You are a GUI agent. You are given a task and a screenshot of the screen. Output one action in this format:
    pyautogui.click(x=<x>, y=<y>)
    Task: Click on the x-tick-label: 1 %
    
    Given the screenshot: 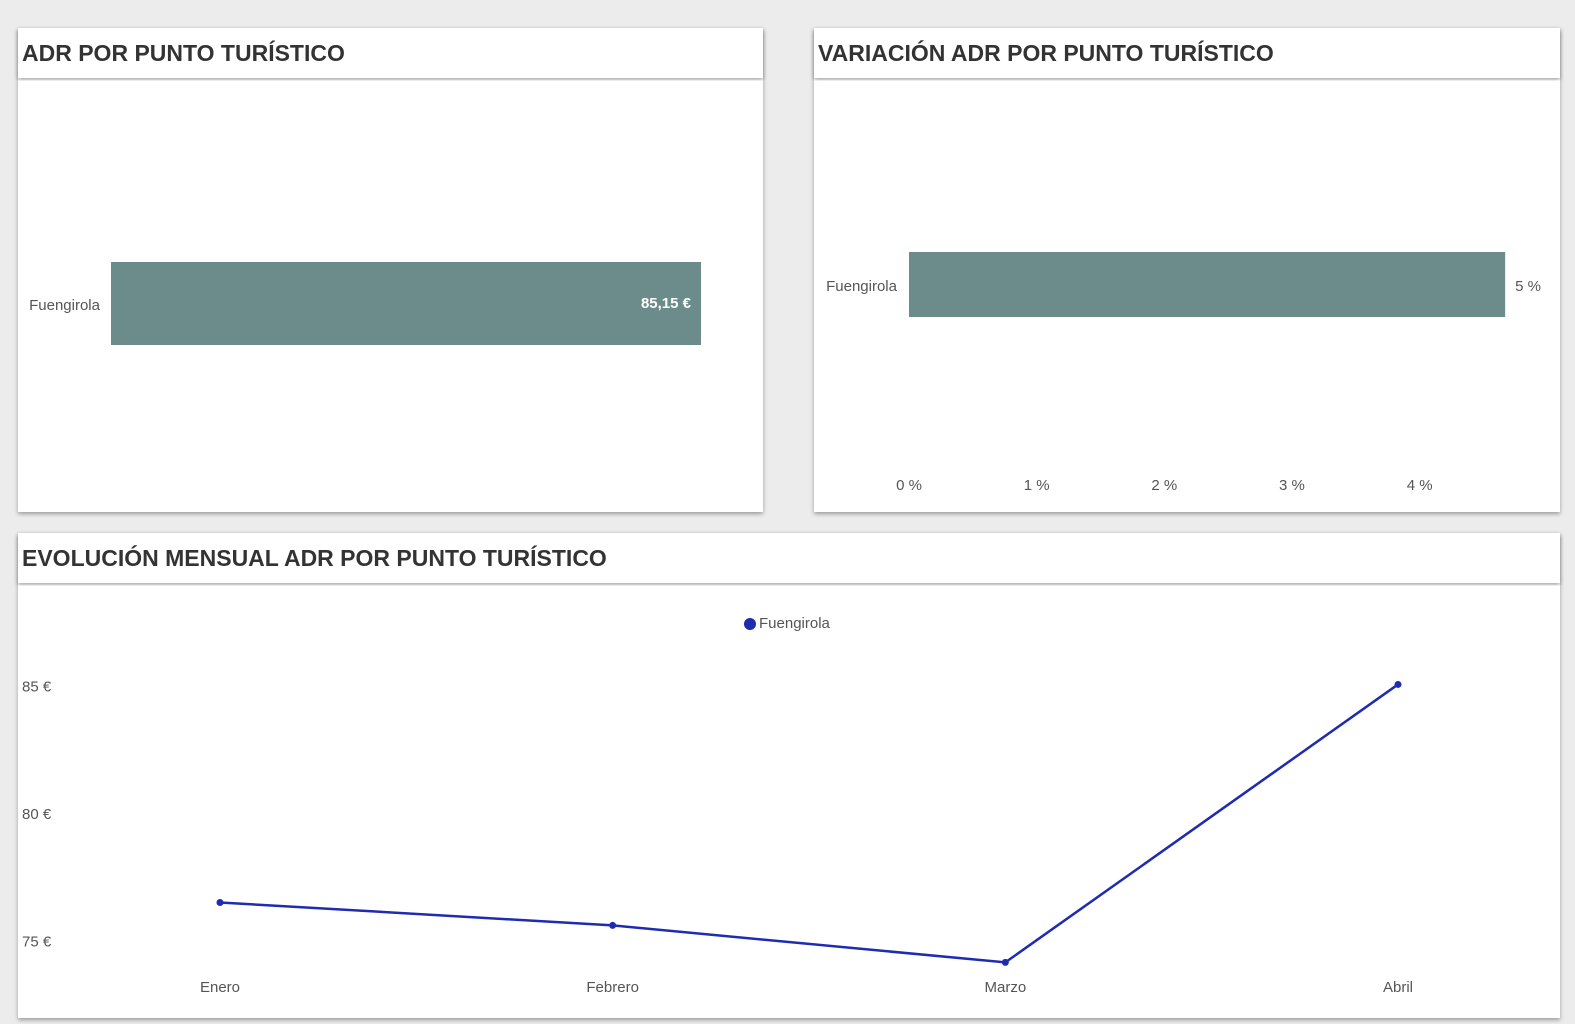 What is the action you would take?
    pyautogui.click(x=1037, y=485)
    